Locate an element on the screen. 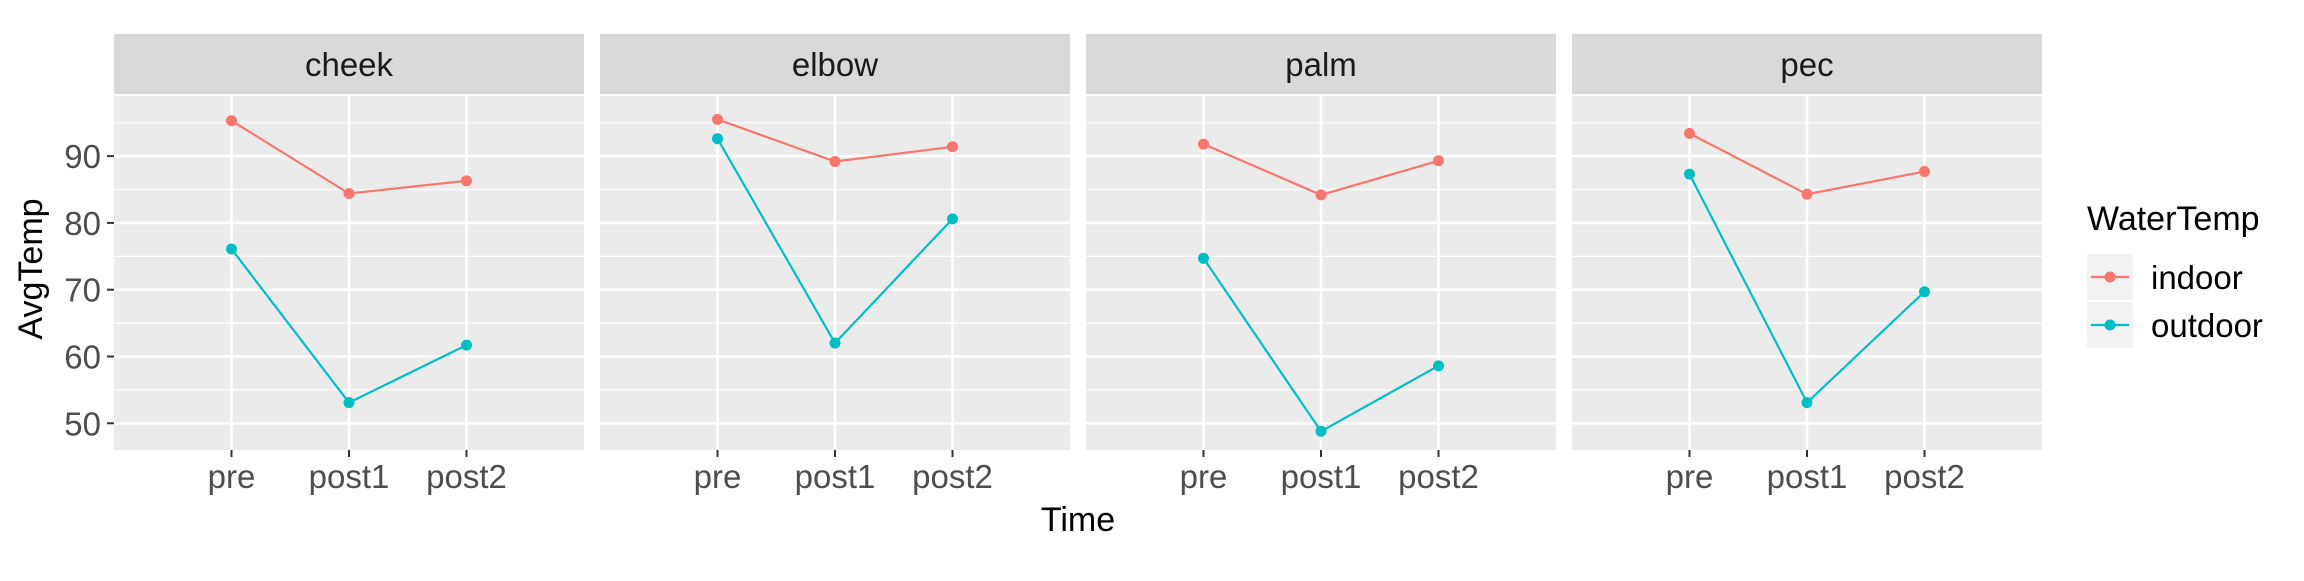 This screenshot has height=581, width=2304. y-tick-label: 70 is located at coordinates (82, 290).